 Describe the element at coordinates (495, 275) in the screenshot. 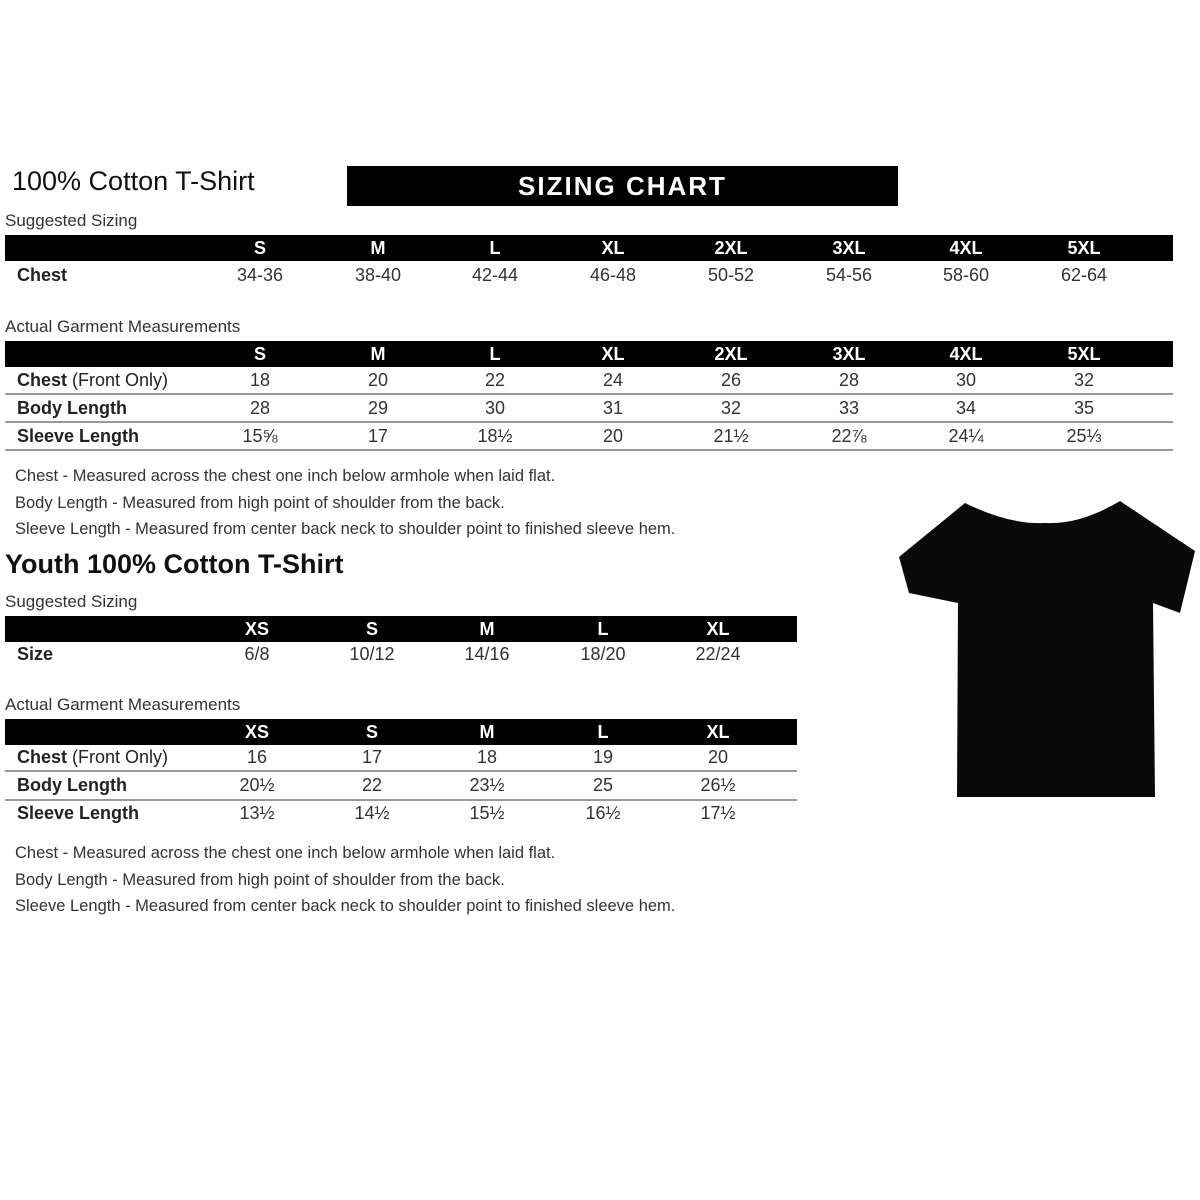

I see `table-cell: 42-44` at that location.